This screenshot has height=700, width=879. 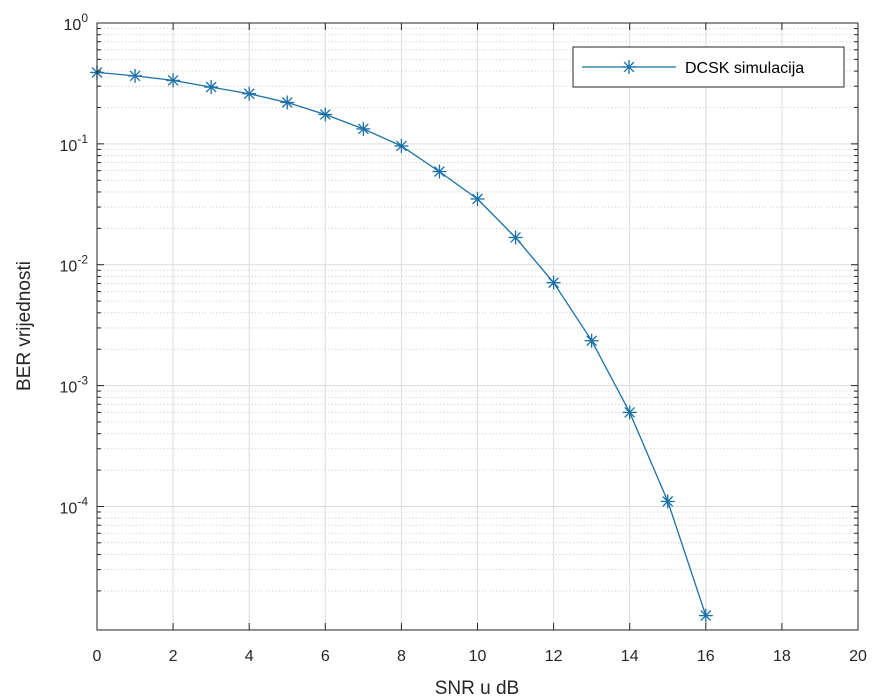 I want to click on y-tick-labels: 10⁰ 10⁻¹ 10⁻² 10⁻³ 10⁻⁴, so click(x=74, y=264).